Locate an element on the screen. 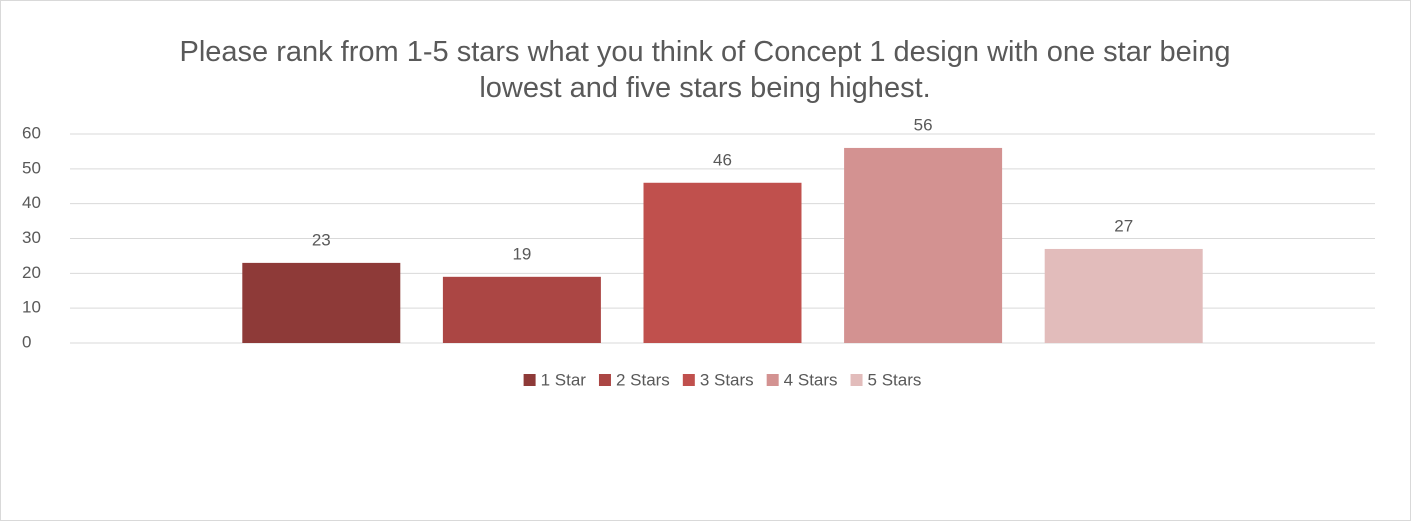 Image resolution: width=1411 pixels, height=521 pixels. y-tick-label: 0 is located at coordinates (26, 341).